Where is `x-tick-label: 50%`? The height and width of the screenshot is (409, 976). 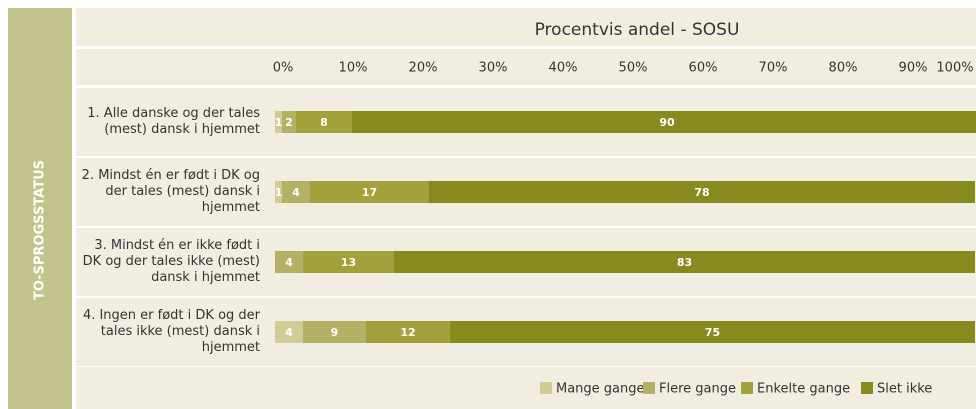 x-tick-label: 50% is located at coordinates (633, 68).